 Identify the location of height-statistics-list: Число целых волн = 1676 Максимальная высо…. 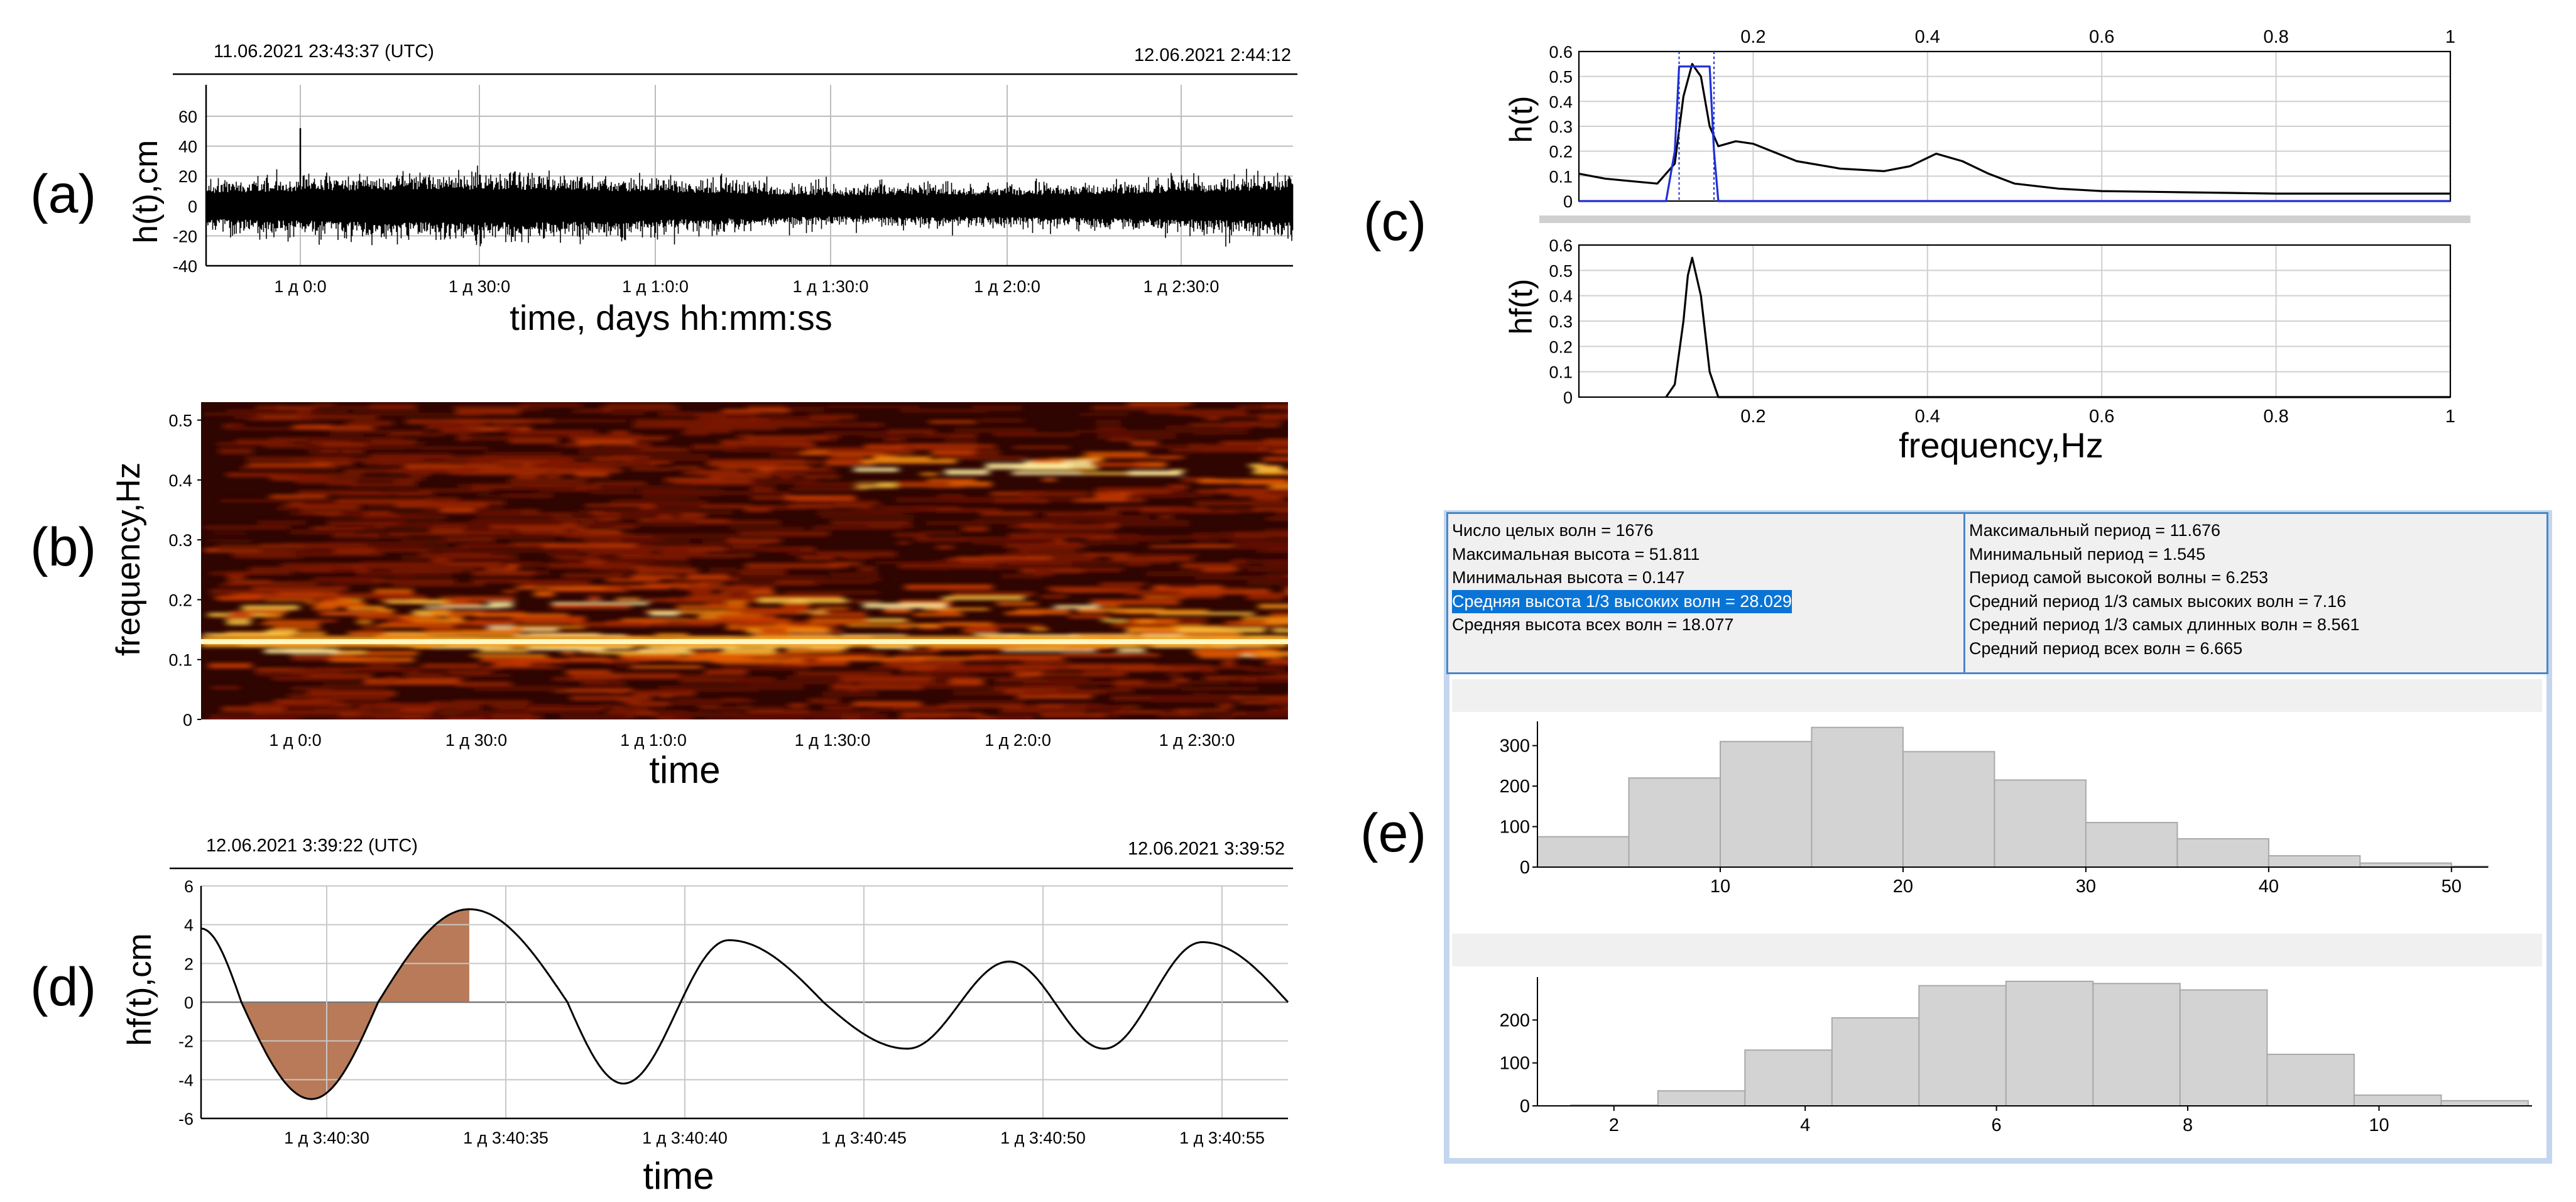
(1705, 593).